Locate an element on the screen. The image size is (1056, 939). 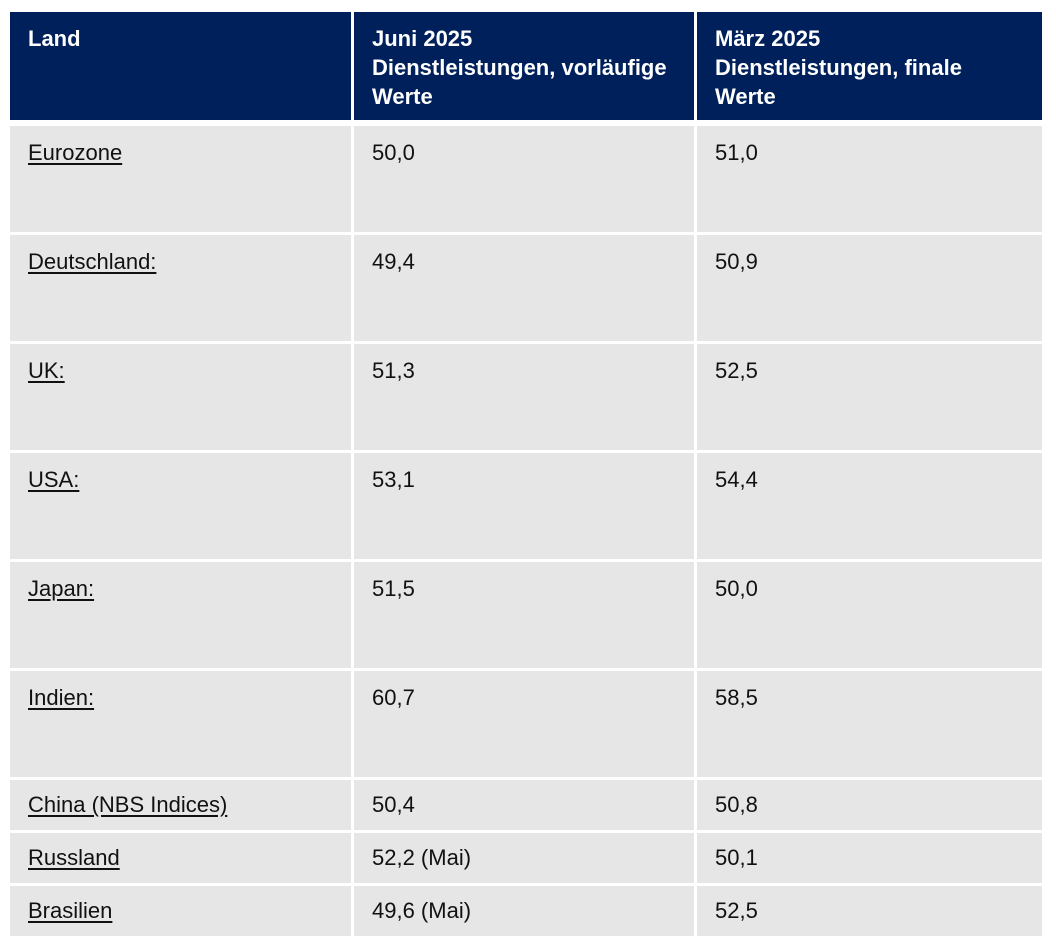
header-juni-line3: Werte is located at coordinates (402, 96).